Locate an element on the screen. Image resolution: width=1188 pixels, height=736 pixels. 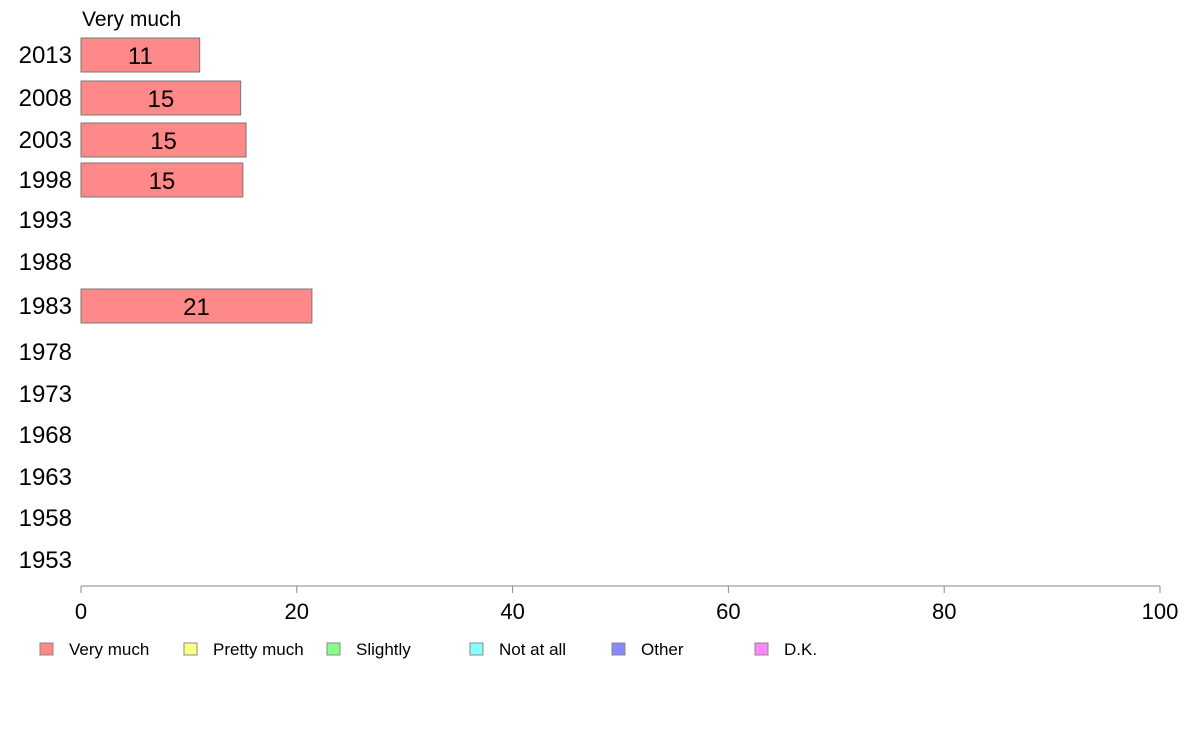
x-axis: 0 20 40 60 80 100 is located at coordinates (627, 604).